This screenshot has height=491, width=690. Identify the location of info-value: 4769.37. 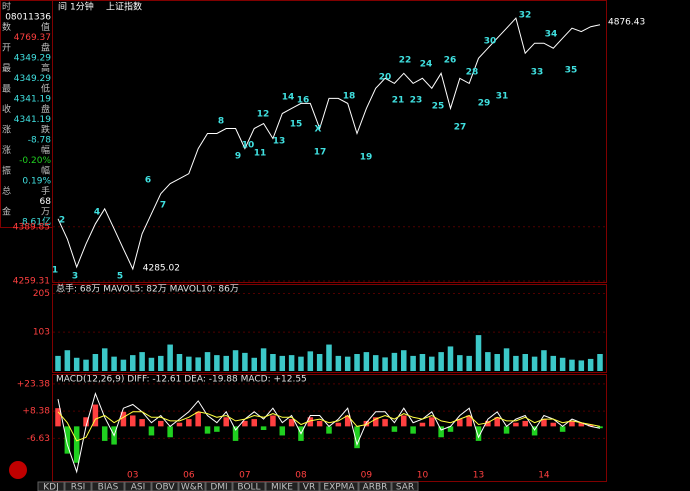
(32, 38).